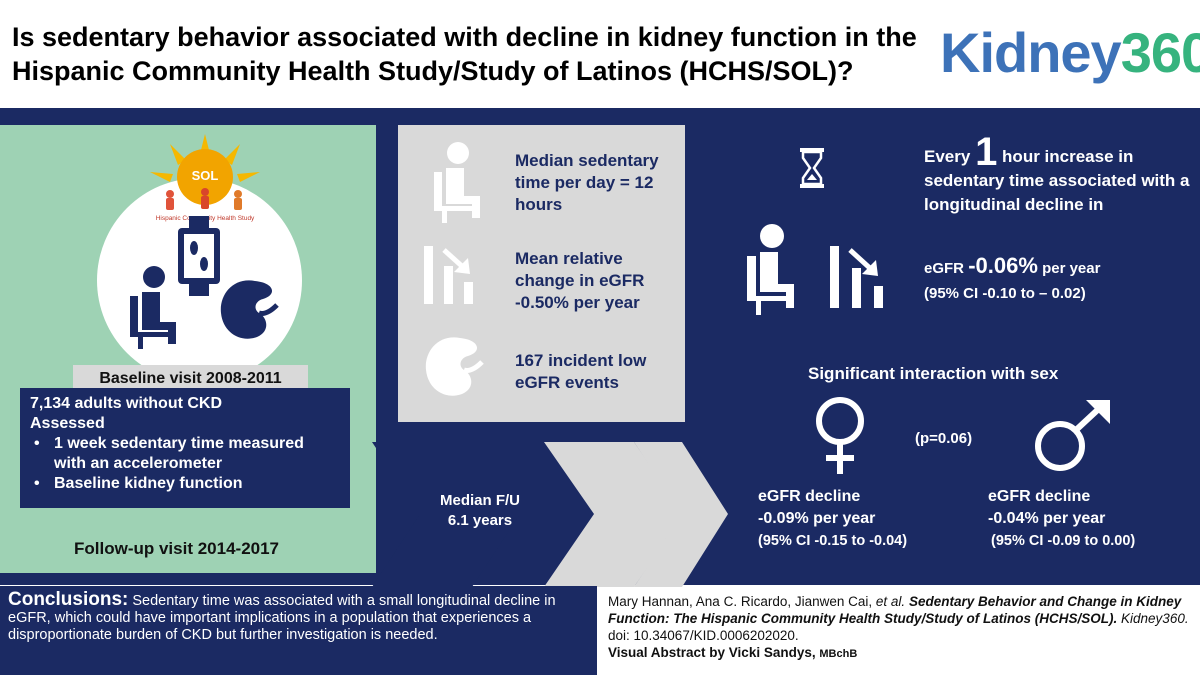 The height and width of the screenshot is (675, 1200). I want to click on egfr-ci: (95% CI -0.10 to – 0.02), so click(1005, 293).